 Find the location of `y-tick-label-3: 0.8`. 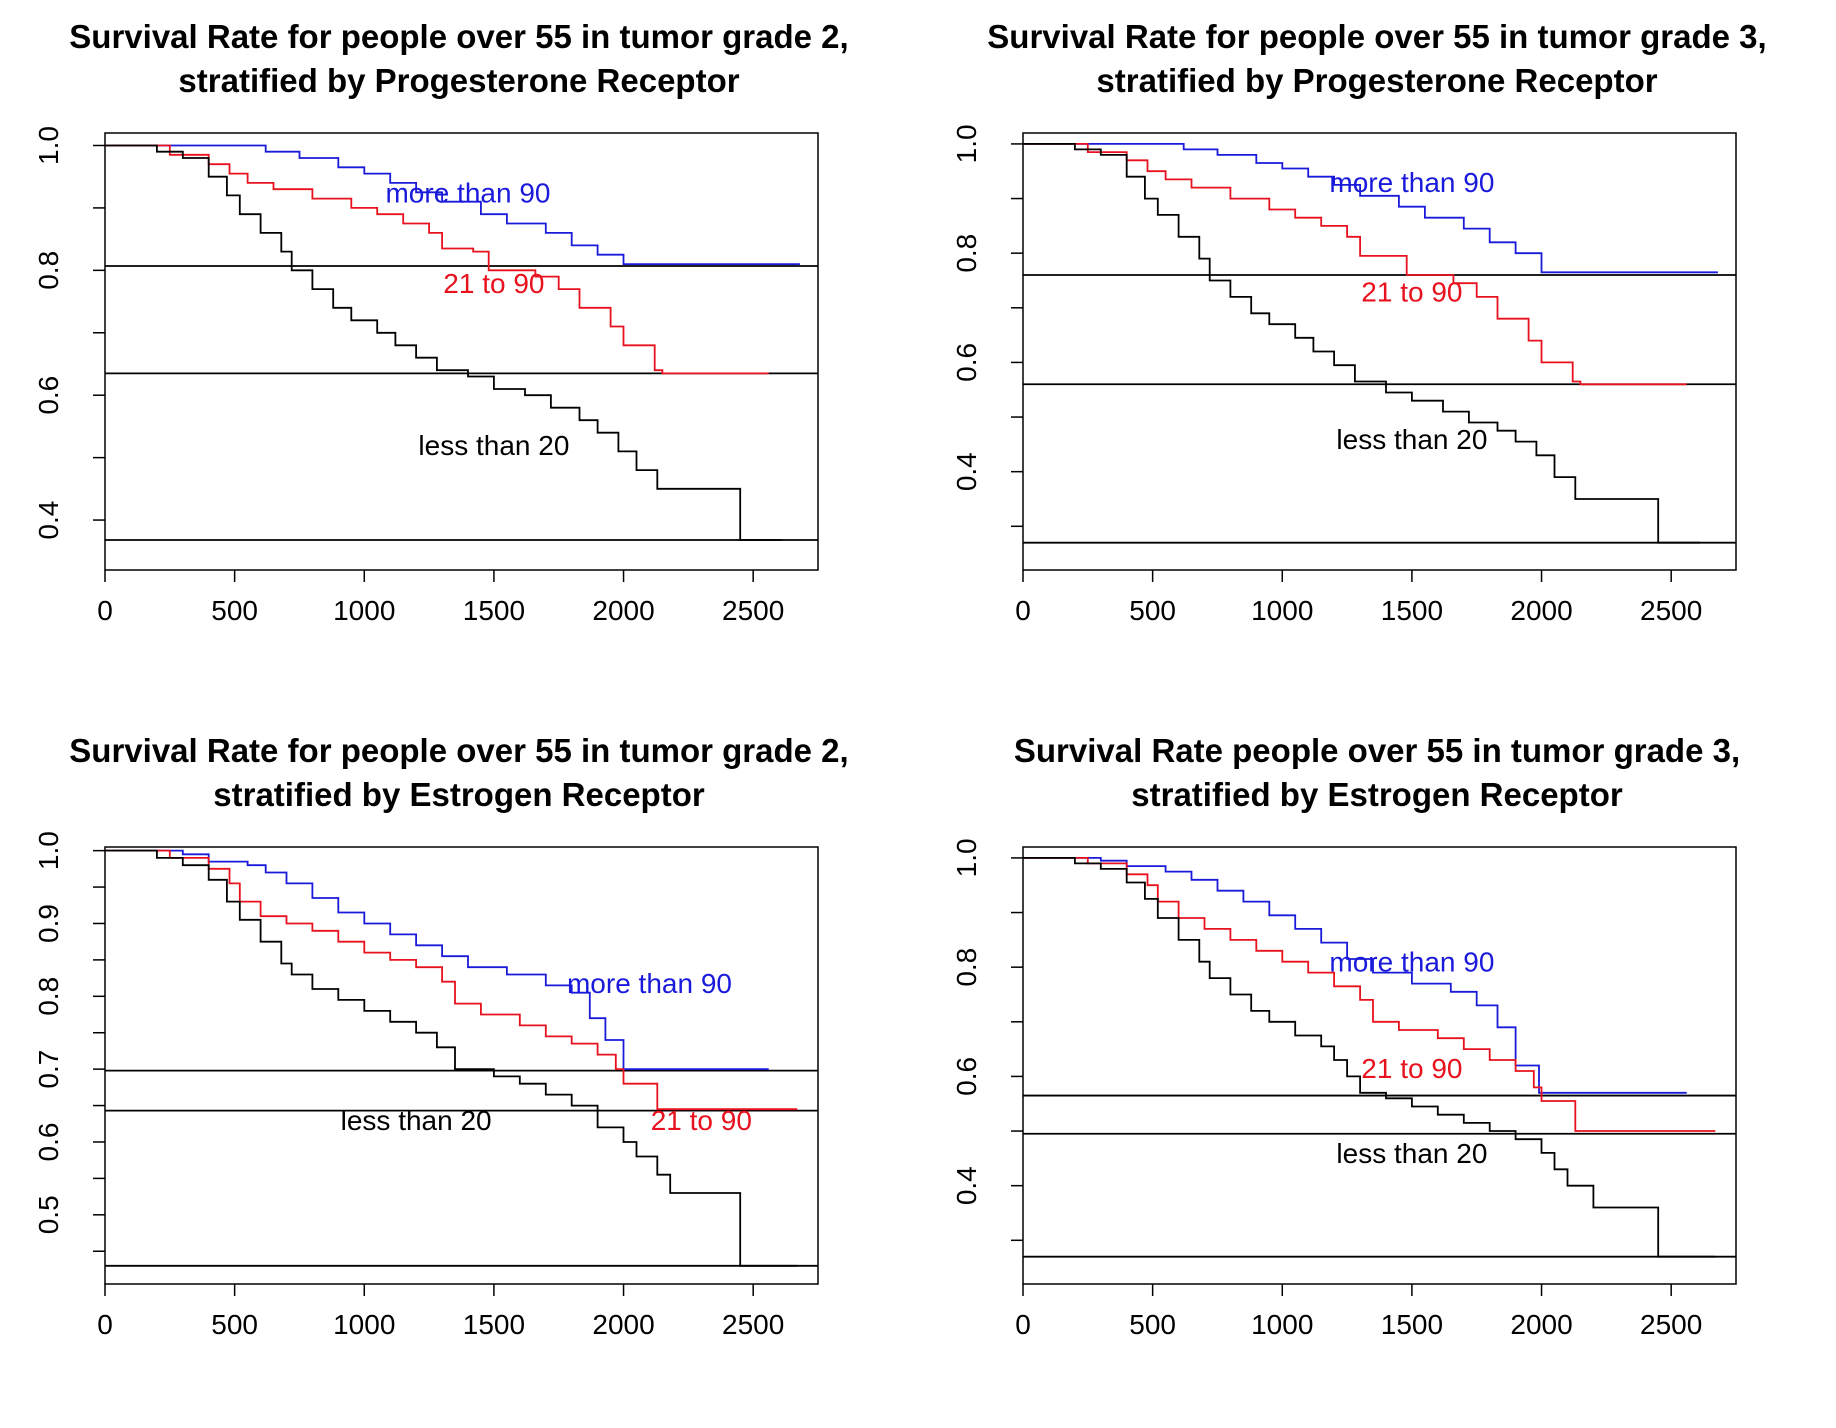

y-tick-label-3: 0.8 is located at coordinates (48, 996).